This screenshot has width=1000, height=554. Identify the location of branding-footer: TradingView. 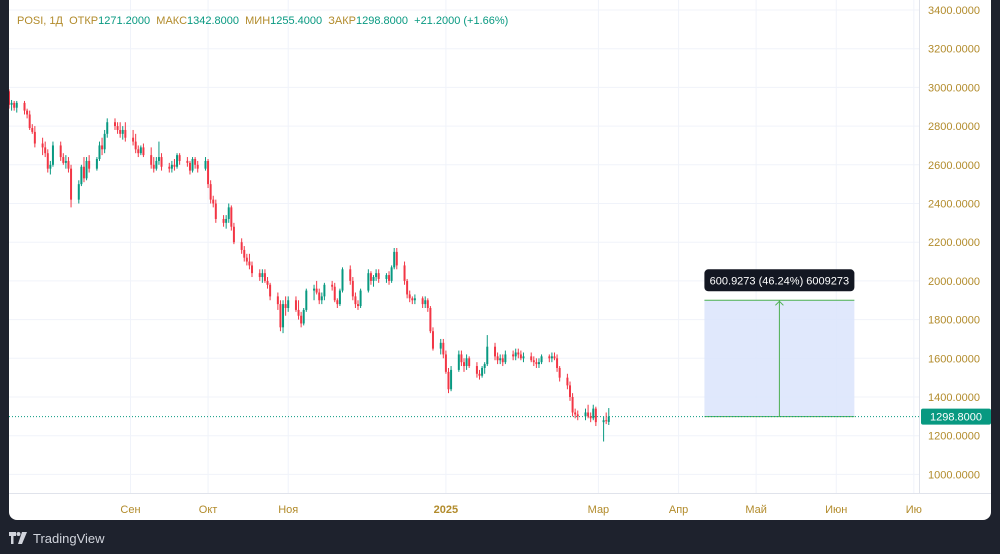
(57, 538).